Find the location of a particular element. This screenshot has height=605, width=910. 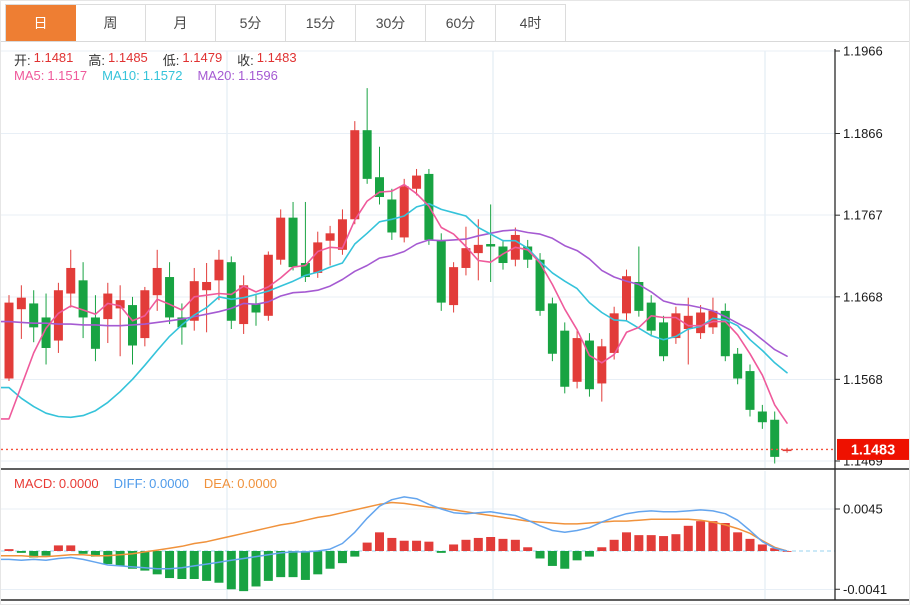

price-axis-label: 1.1668 is located at coordinates (863, 296).